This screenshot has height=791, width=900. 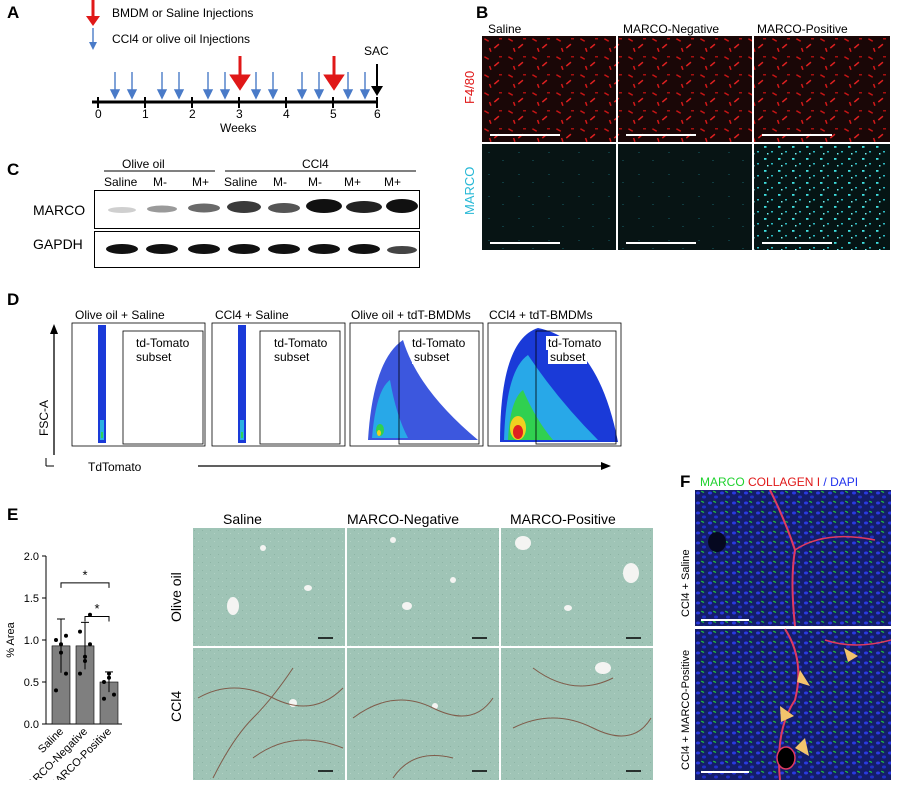 What do you see at coordinates (145, 114) in the screenshot?
I see `week-tick-1: 1` at bounding box center [145, 114].